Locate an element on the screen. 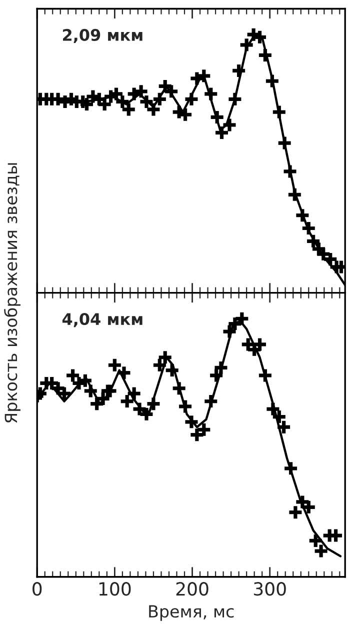  x-tick-label: 0 is located at coordinates (37, 589).